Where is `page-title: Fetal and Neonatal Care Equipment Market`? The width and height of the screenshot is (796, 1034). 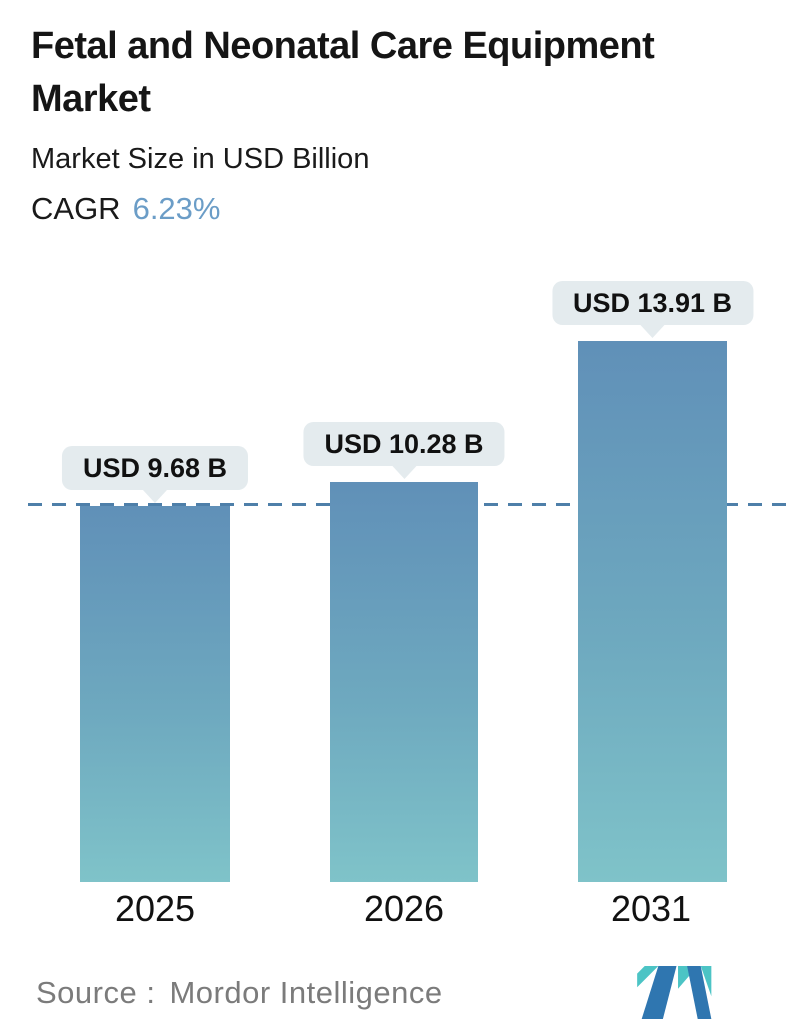
page-title: Fetal and Neonatal Care Equipment Market is located at coordinates (343, 72).